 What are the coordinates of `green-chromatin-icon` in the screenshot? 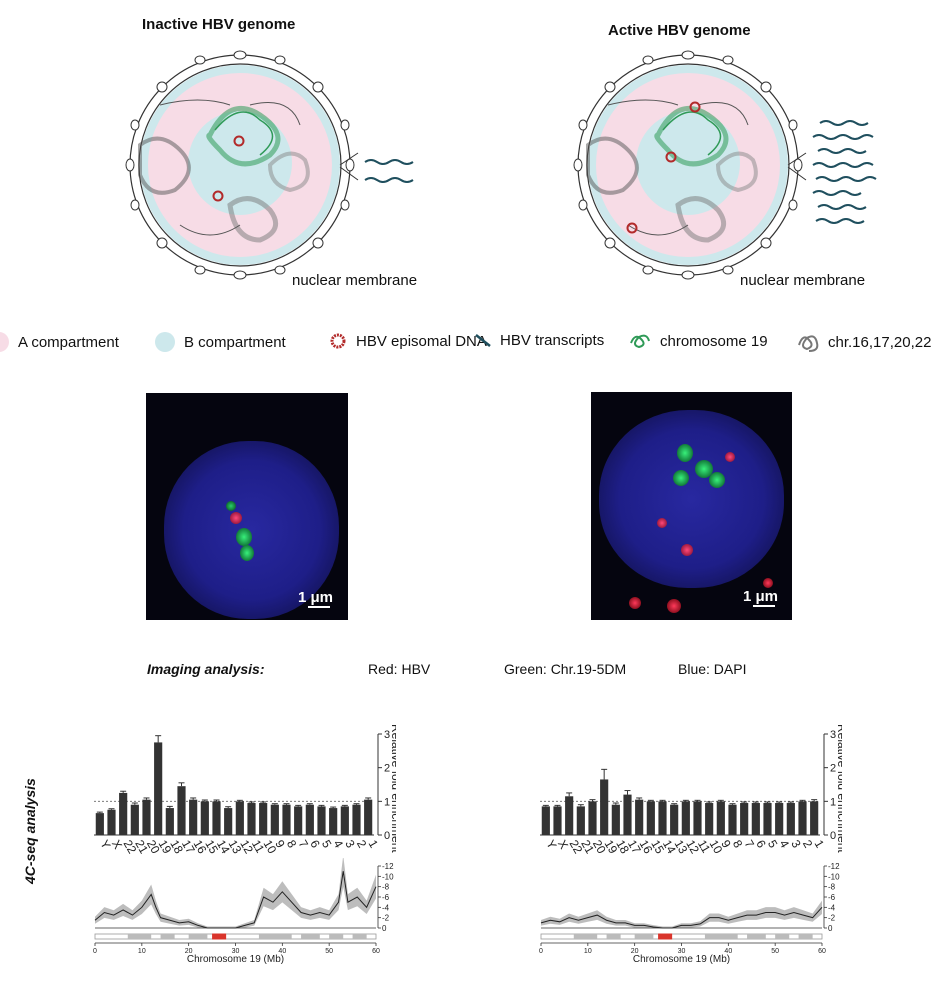 It's located at (640, 341).